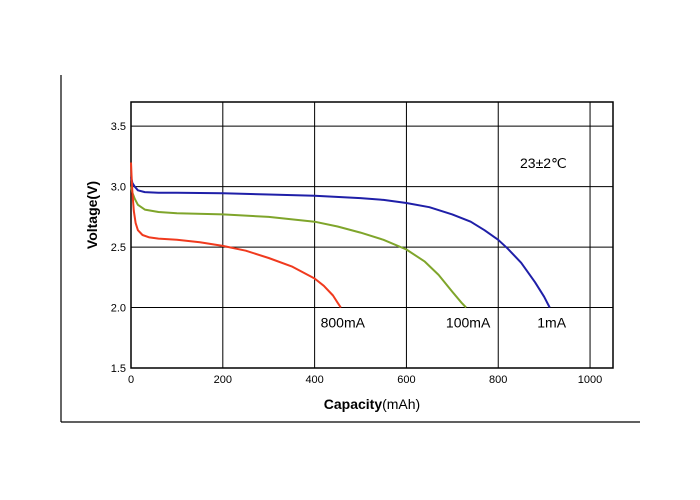 The image size is (700, 500). What do you see at coordinates (118, 309) in the screenshot?
I see `y-tick-label: 2.0` at bounding box center [118, 309].